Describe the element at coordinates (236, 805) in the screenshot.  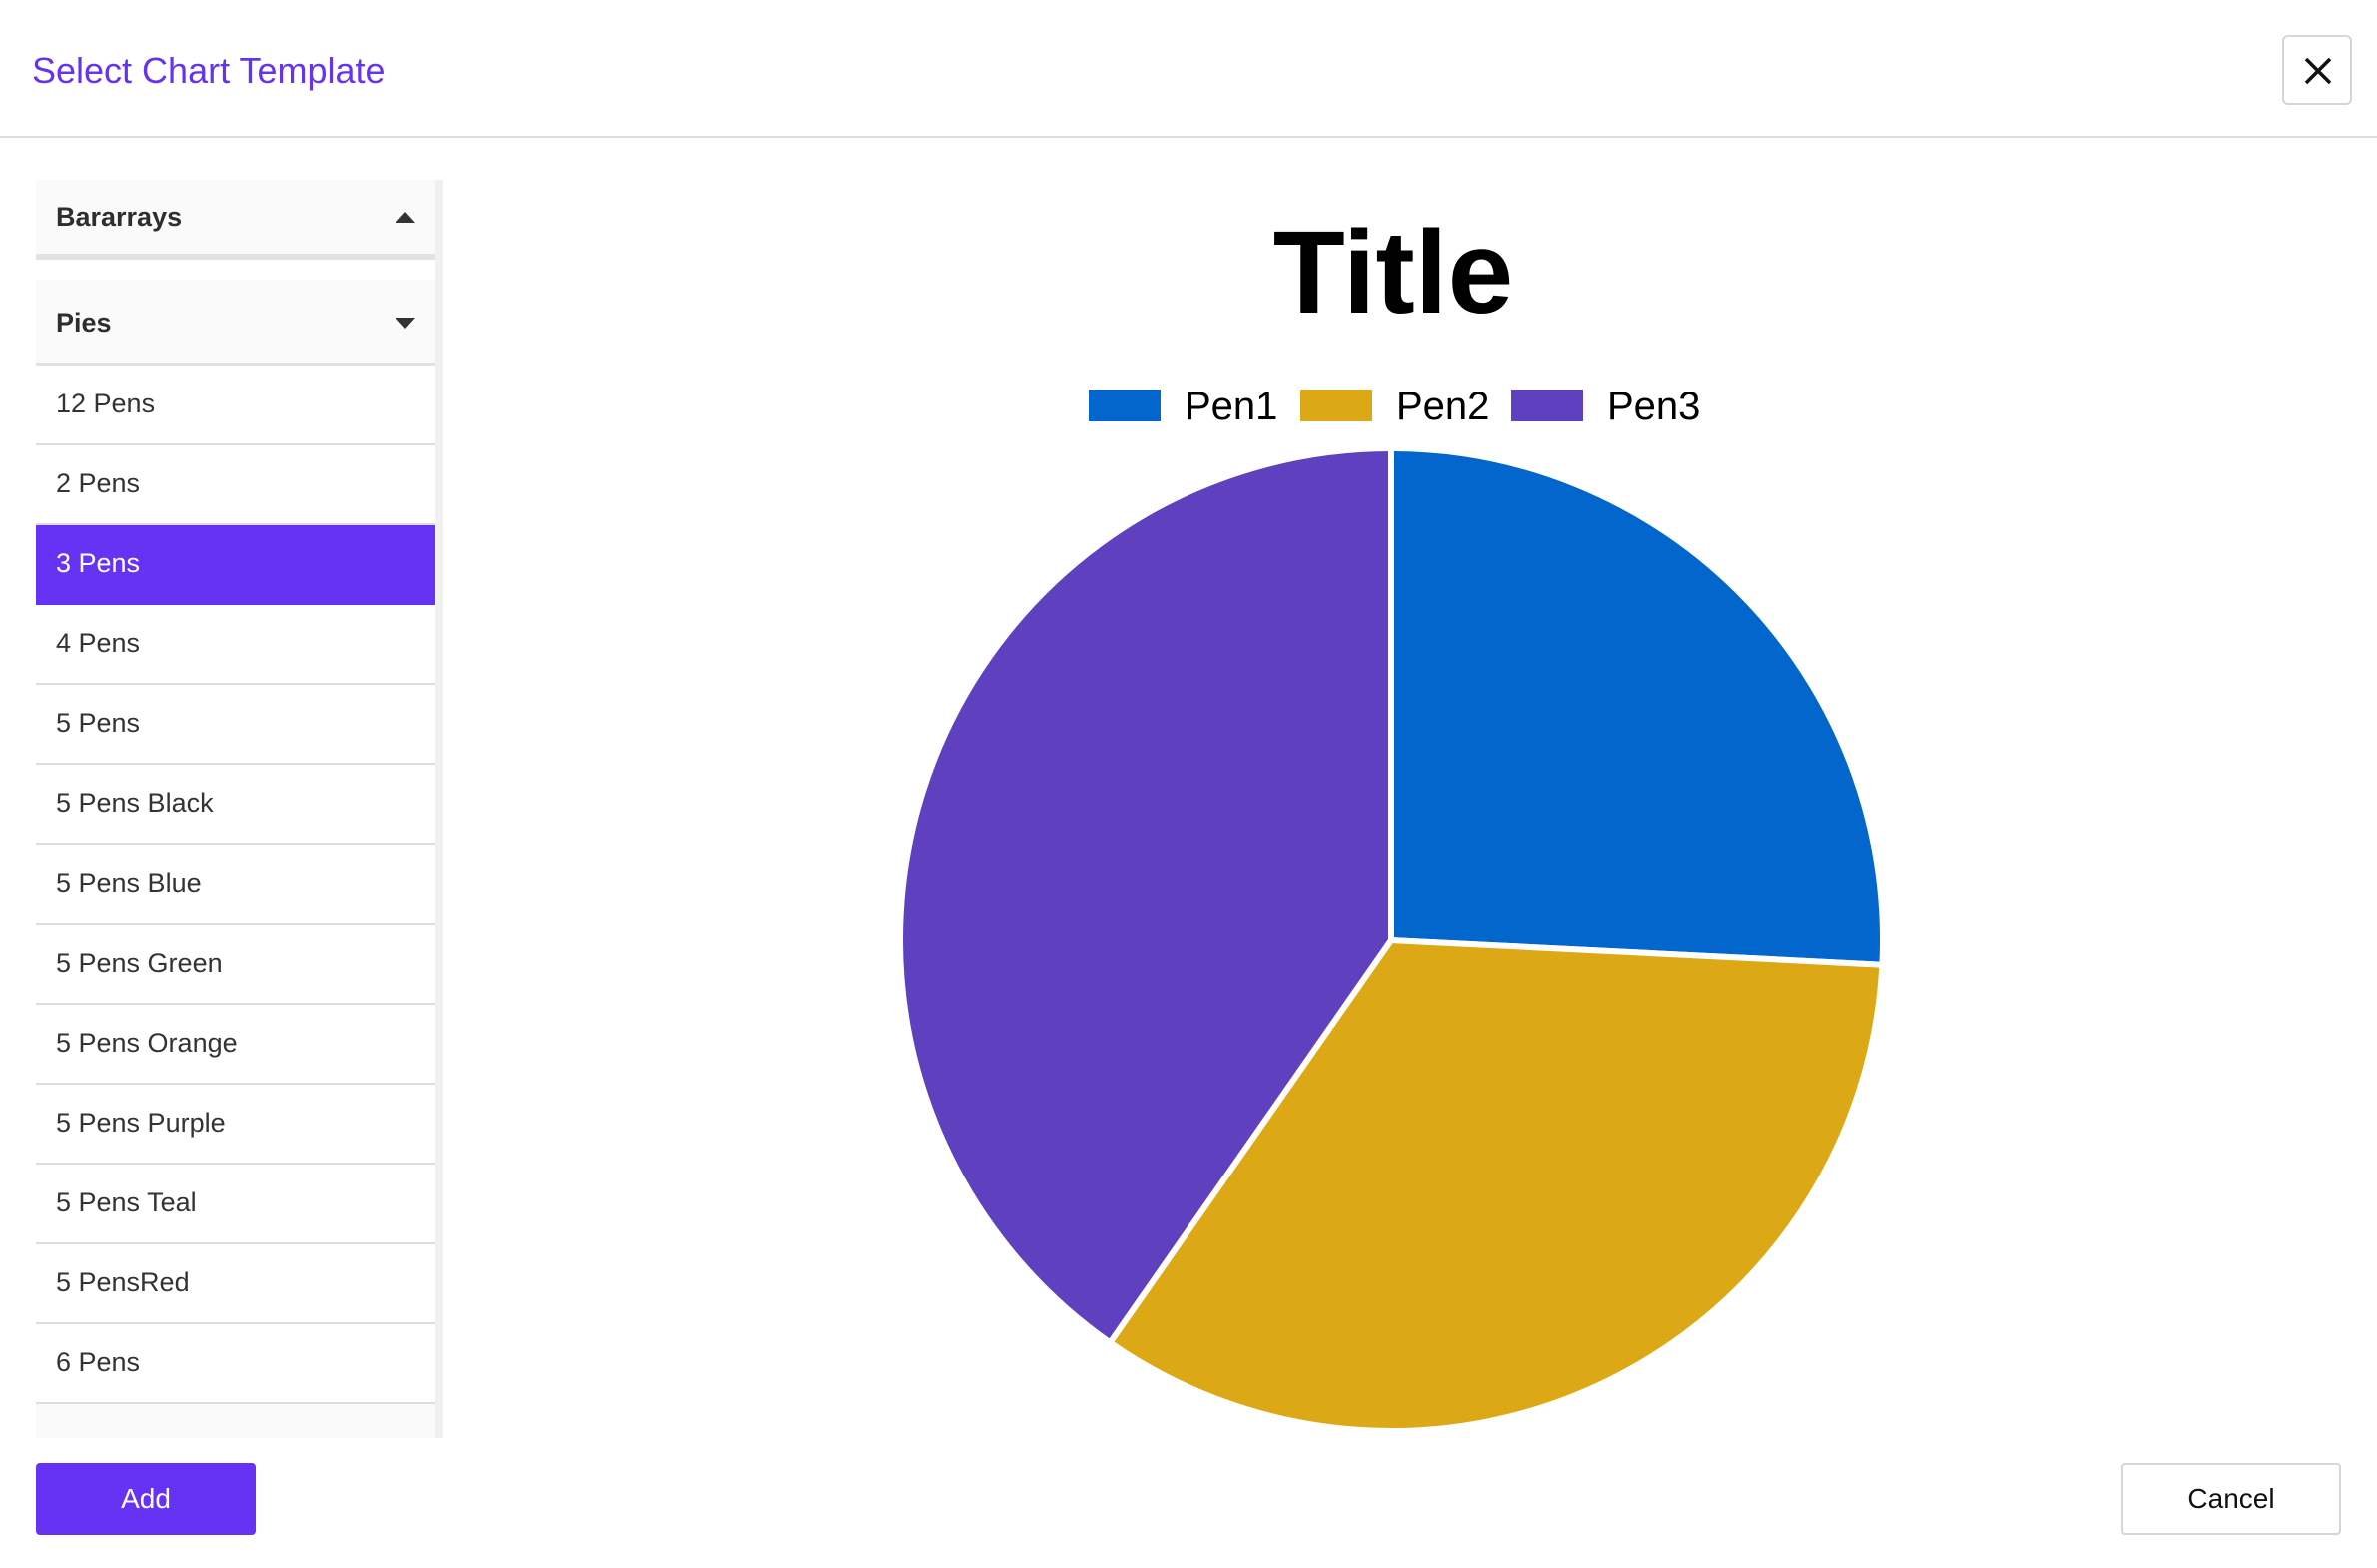
I see `list-item: 5 Pens Black` at that location.